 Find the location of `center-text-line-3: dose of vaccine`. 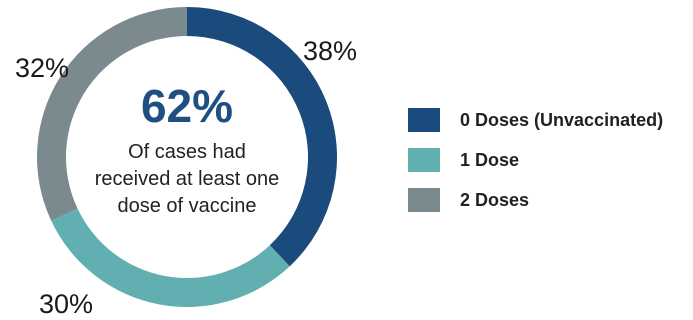

center-text-line-3: dose of vaccine is located at coordinates (187, 206).